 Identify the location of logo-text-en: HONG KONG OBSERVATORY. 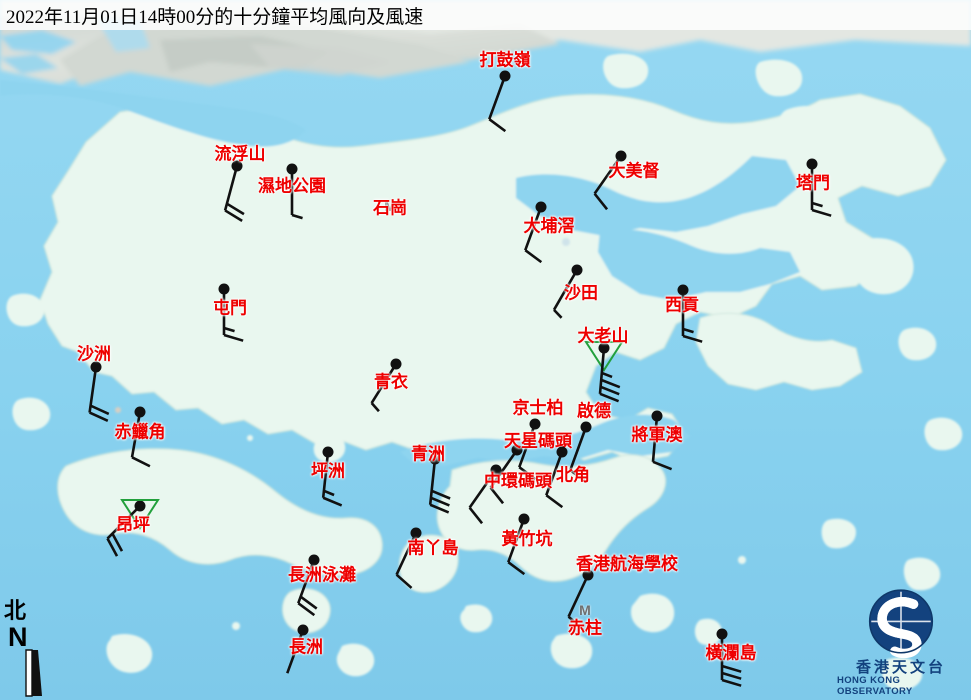
(875, 686).